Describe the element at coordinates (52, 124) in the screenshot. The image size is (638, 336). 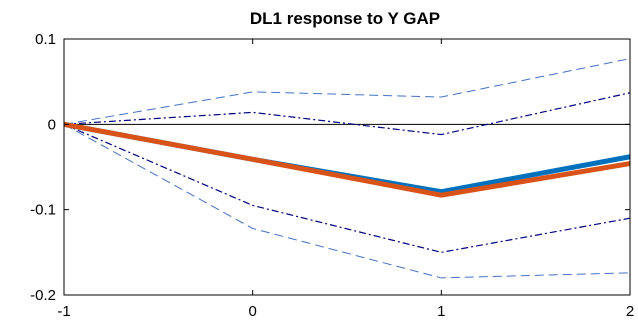
I see `y-tick-label: 0` at that location.